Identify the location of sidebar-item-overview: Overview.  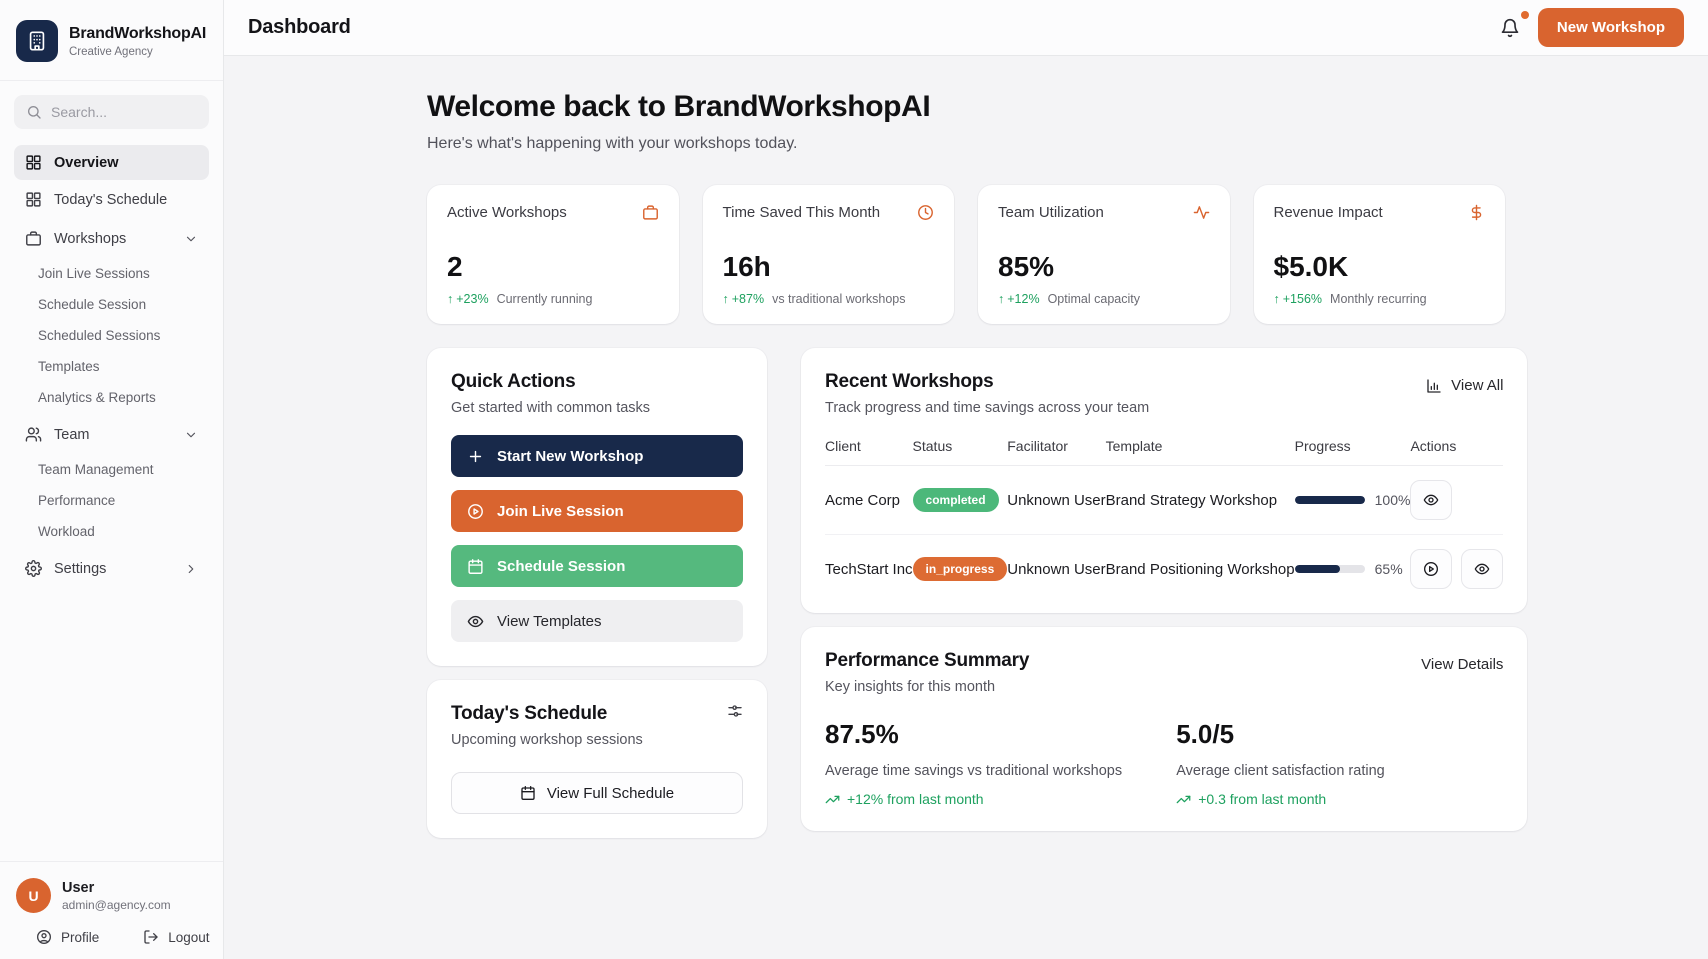
(111, 162).